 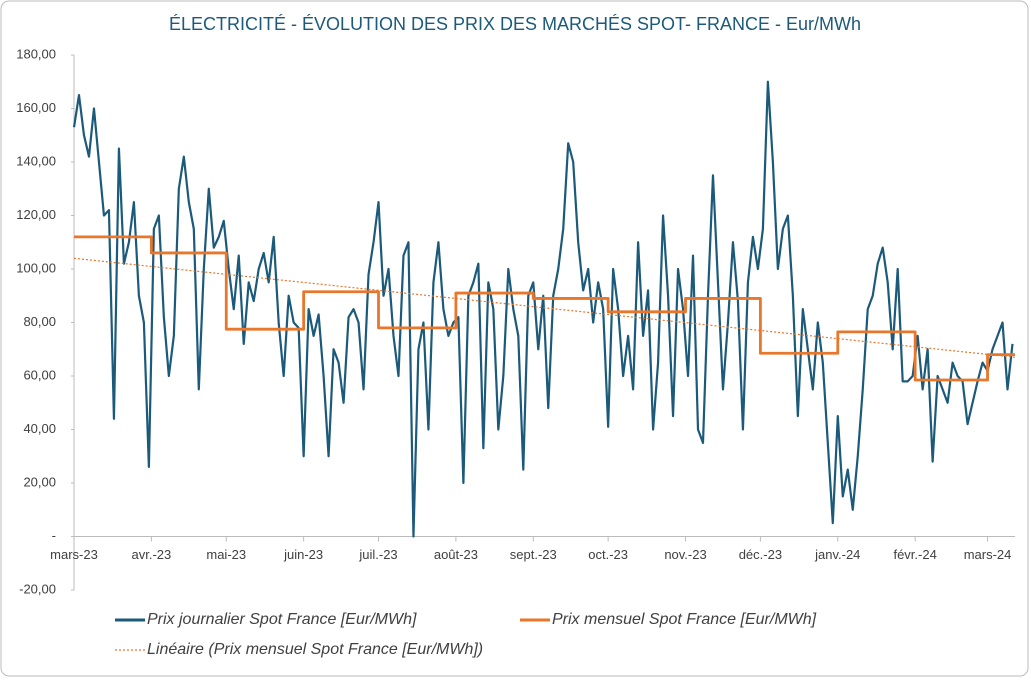 What do you see at coordinates (456, 554) in the screenshot?
I see `x-tick-label: août-23` at bounding box center [456, 554].